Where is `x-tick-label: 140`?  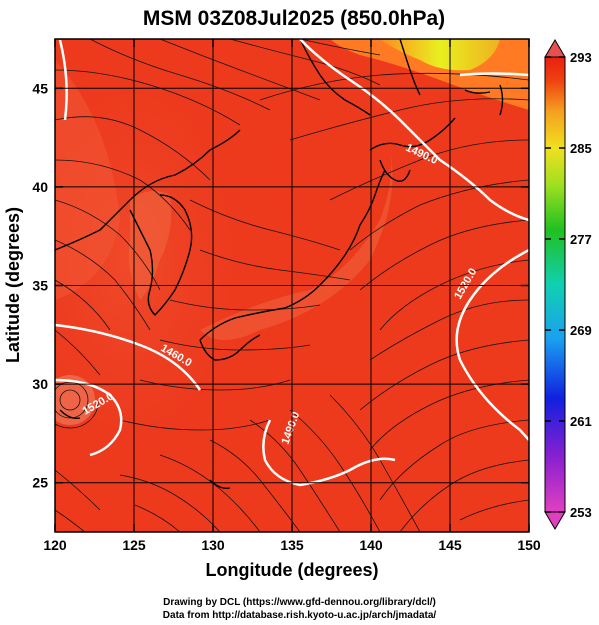 x-tick-label: 140 is located at coordinates (371, 545).